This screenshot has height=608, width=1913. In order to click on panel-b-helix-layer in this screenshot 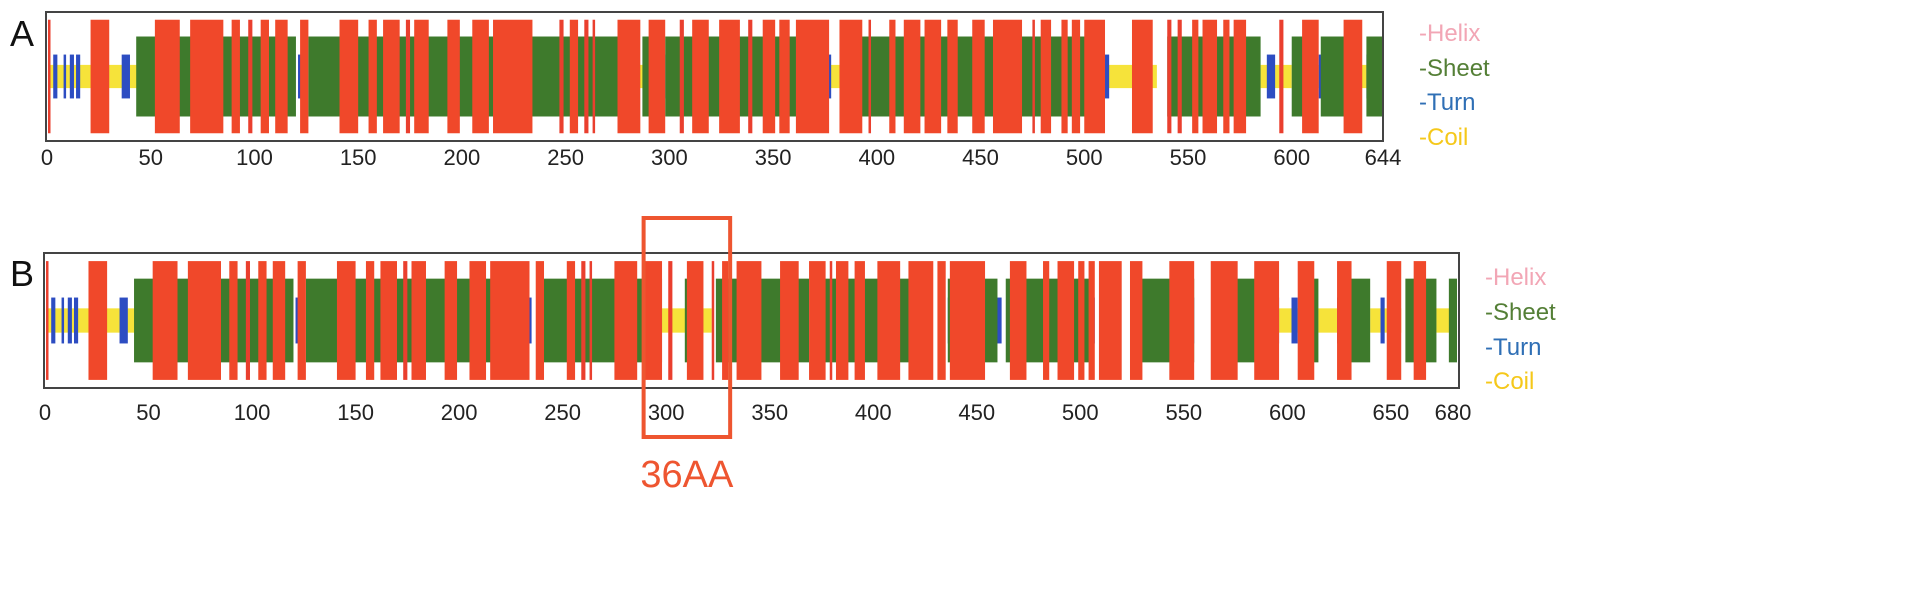, I will do `click(736, 320)`.